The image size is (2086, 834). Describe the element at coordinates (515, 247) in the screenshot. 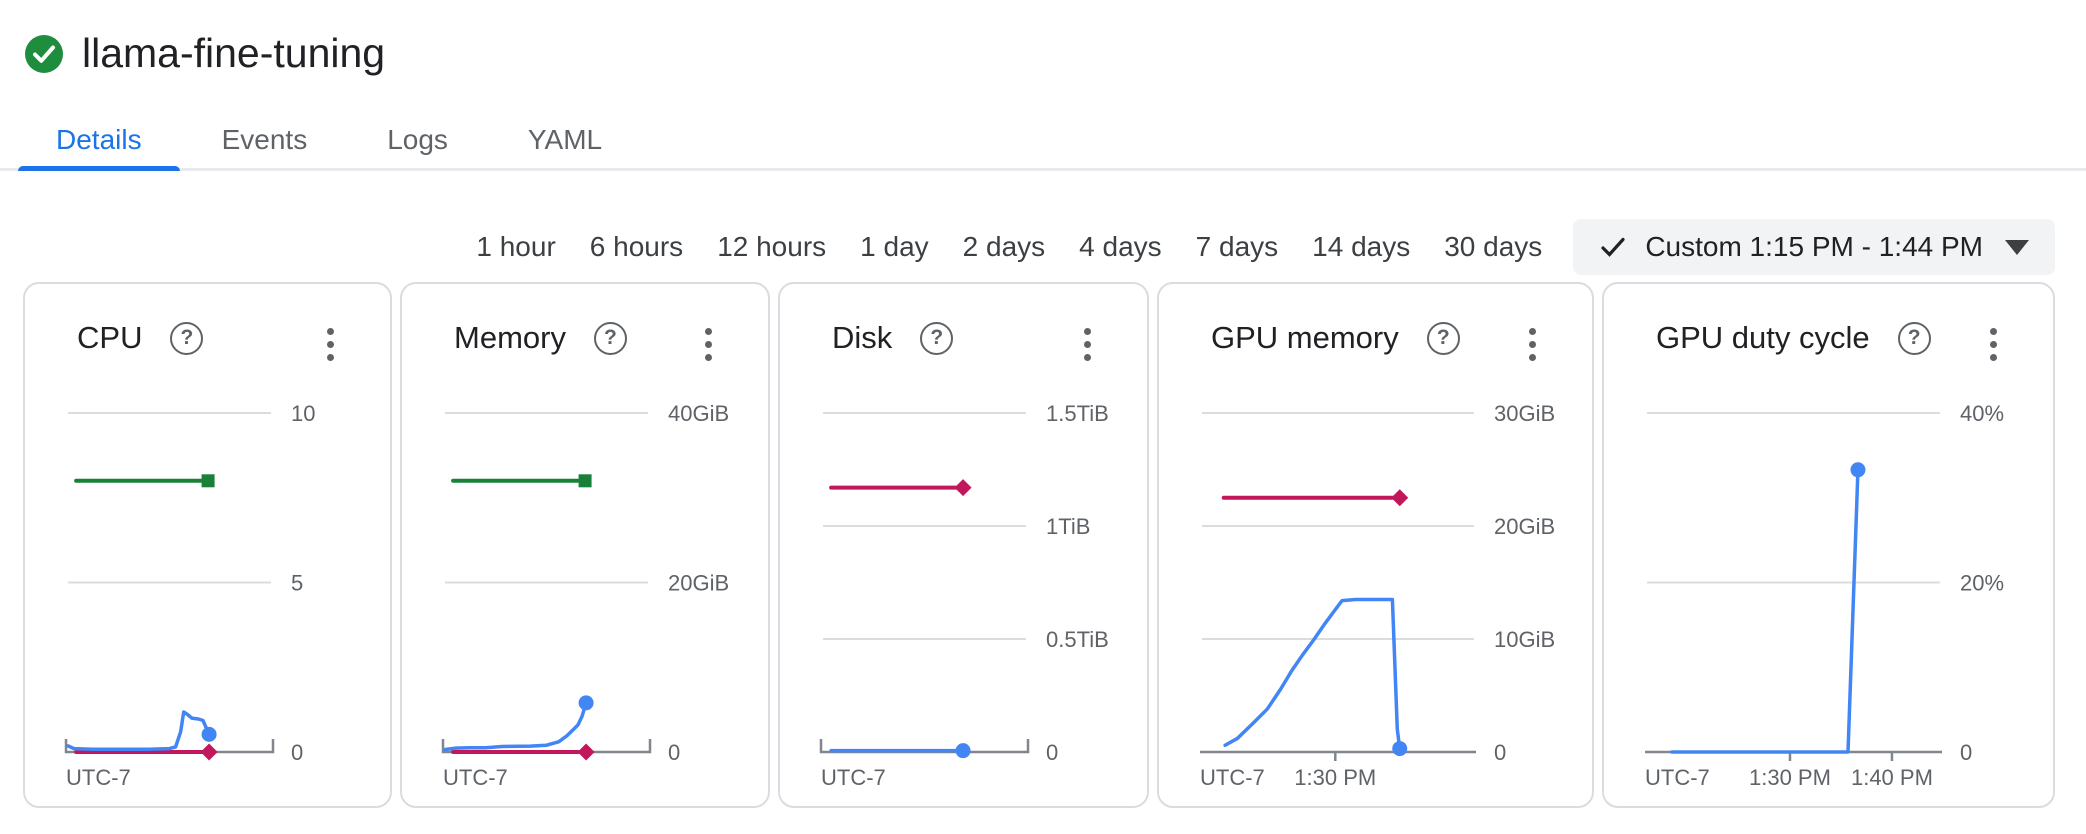

I see `time-range-option: 1 hour` at that location.